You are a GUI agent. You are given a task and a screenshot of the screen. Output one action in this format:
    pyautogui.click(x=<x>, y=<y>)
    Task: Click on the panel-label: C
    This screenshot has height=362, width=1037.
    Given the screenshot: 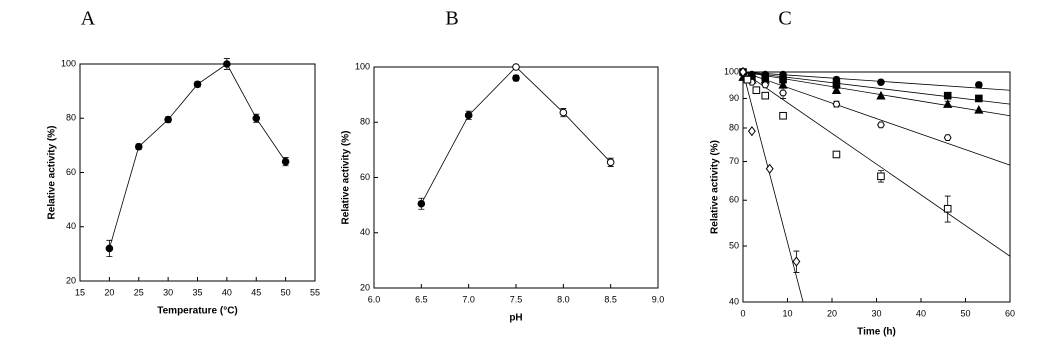 What is the action you would take?
    pyautogui.click(x=784, y=19)
    